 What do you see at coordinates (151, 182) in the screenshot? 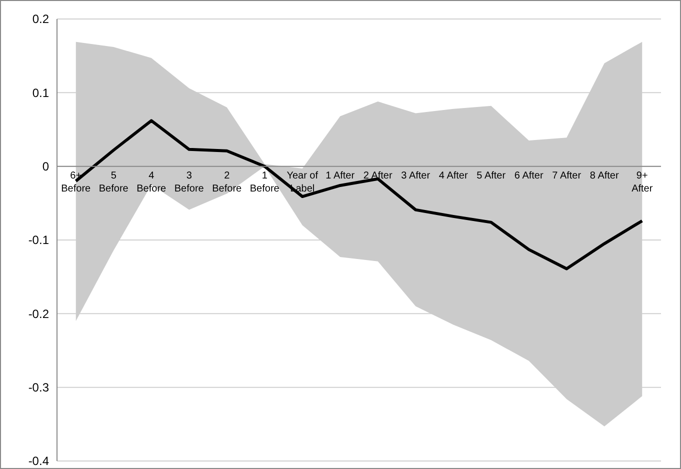
I see `x-tick-label: 4 Before` at bounding box center [151, 182].